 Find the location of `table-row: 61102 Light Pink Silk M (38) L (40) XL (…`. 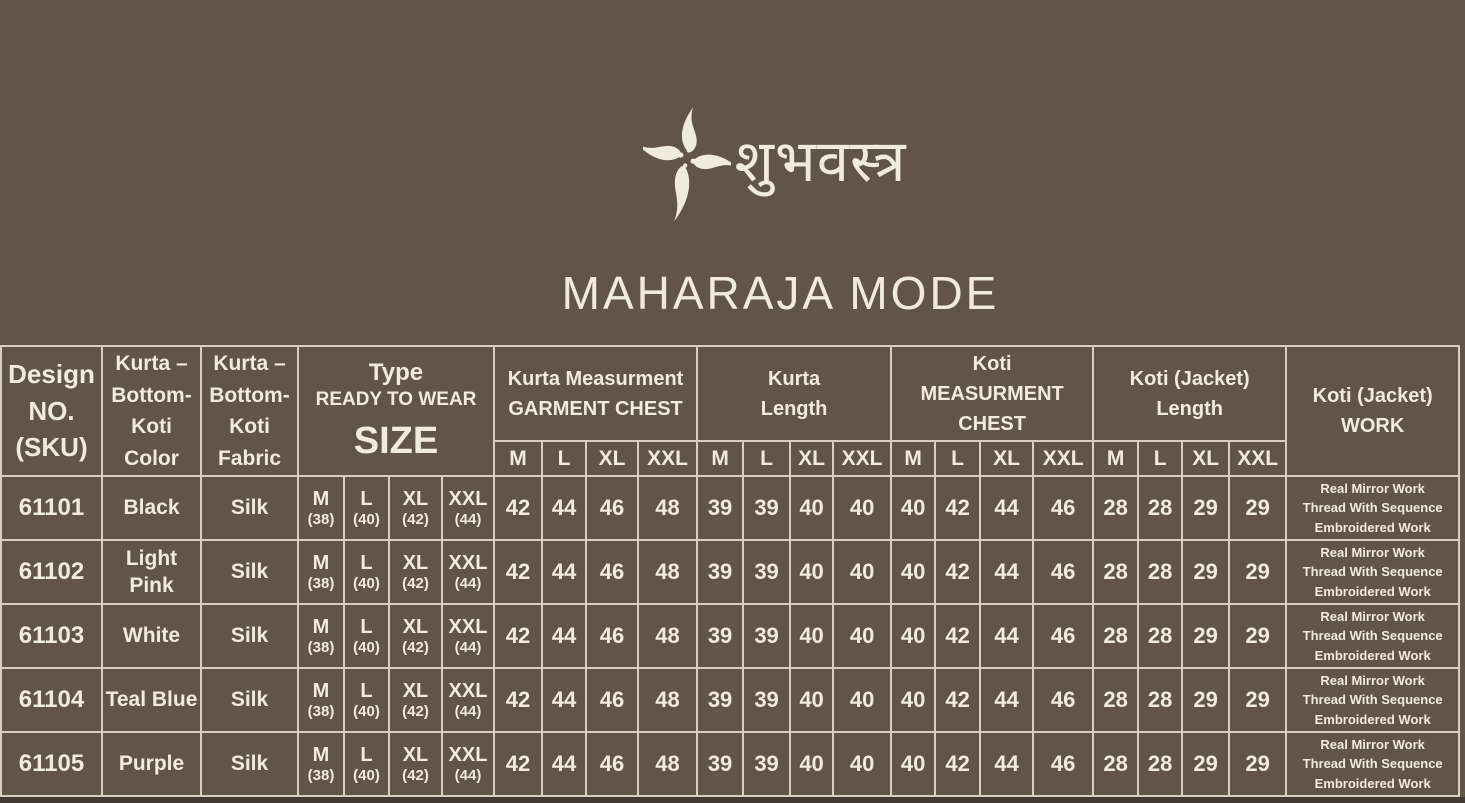

table-row: 61102 Light Pink Silk M (38) L (40) XL (… is located at coordinates (730, 572).